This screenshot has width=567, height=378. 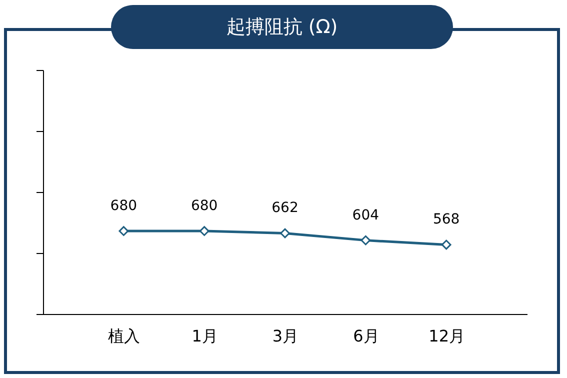 What do you see at coordinates (366, 215) in the screenshot?
I see `data-label: 604` at bounding box center [366, 215].